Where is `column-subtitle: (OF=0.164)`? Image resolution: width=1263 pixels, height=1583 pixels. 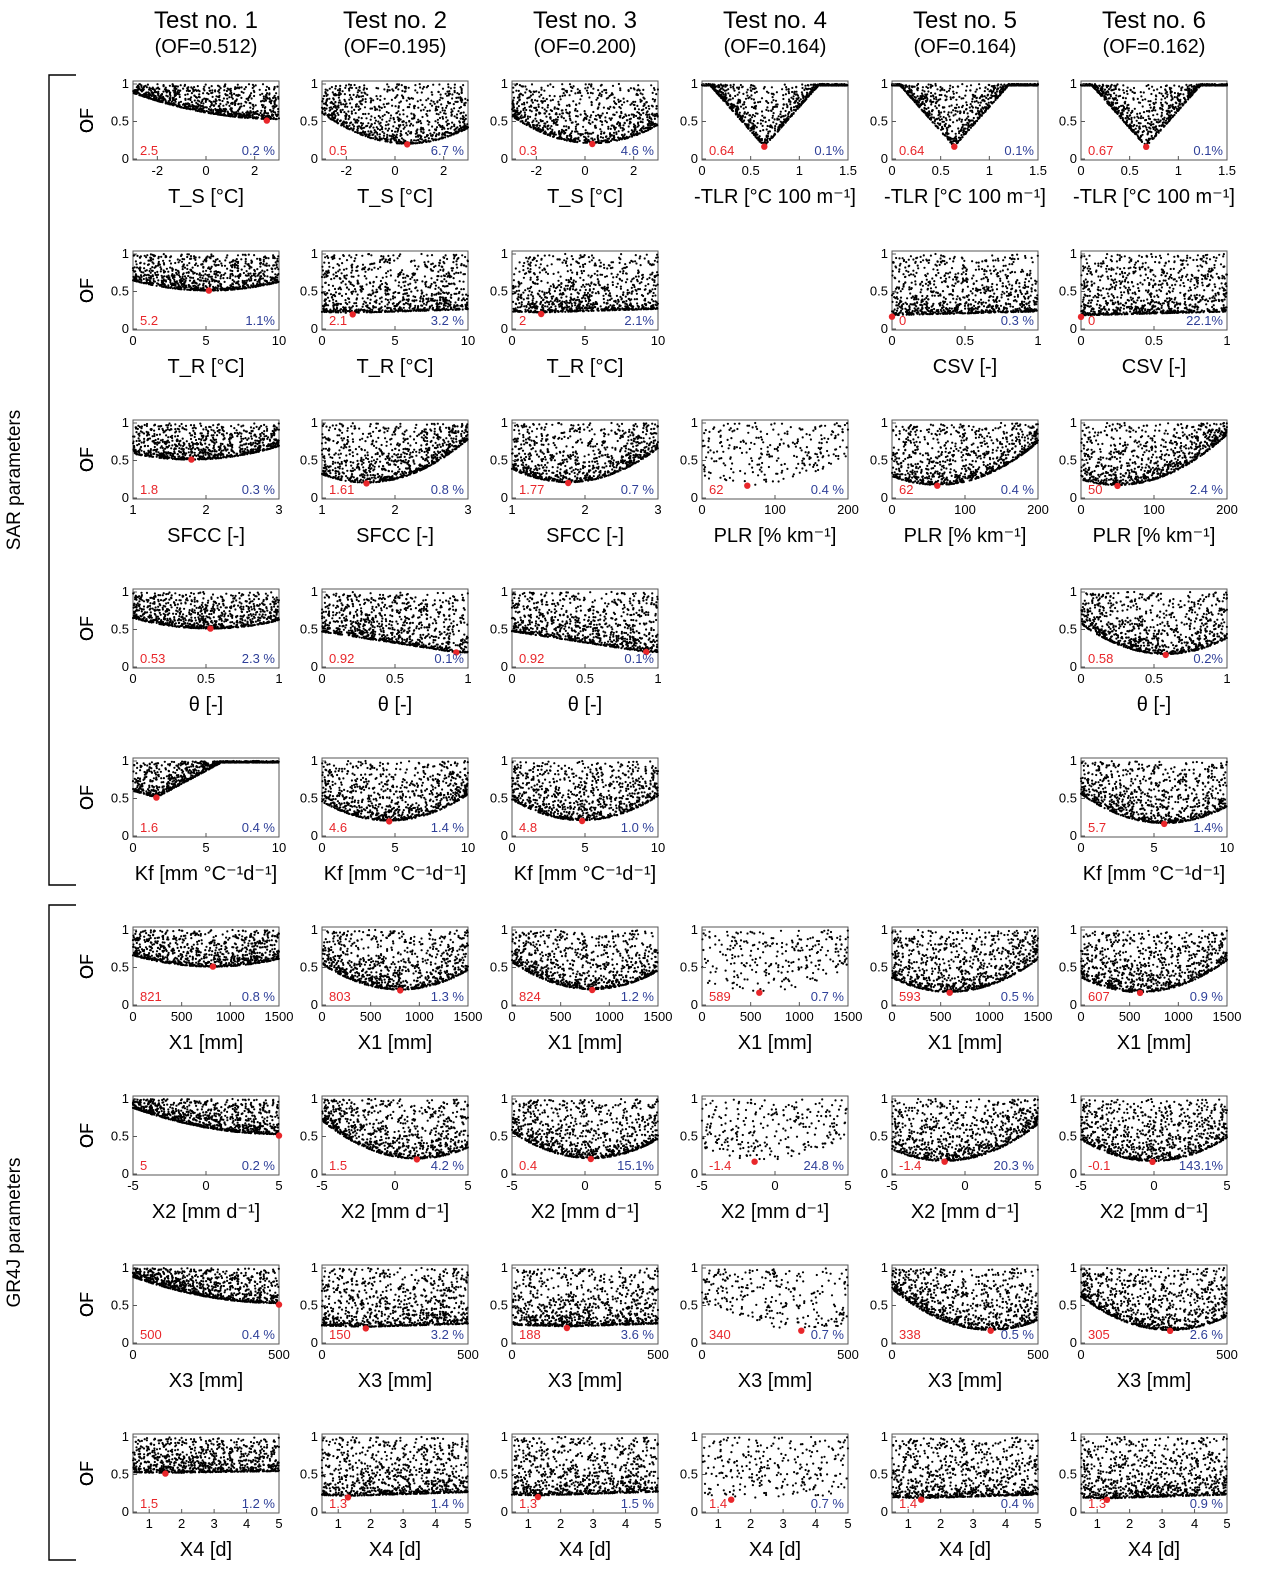
column-subtitle: (OF=0.164) is located at coordinates (965, 47).